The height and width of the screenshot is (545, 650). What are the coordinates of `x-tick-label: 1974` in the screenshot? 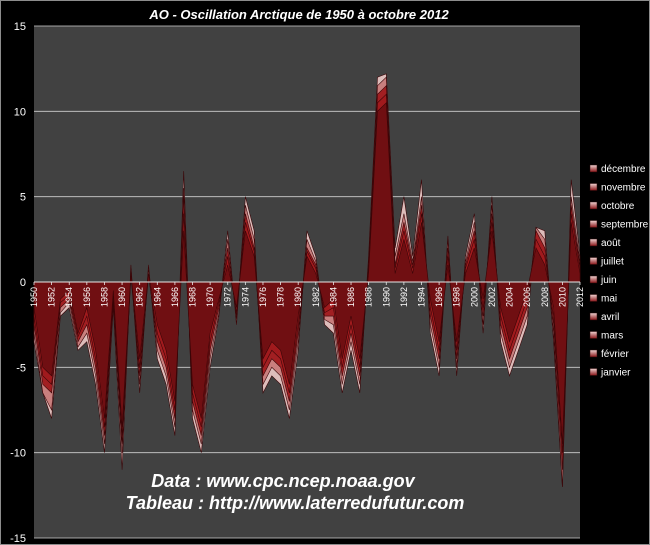 It's located at (245, 297).